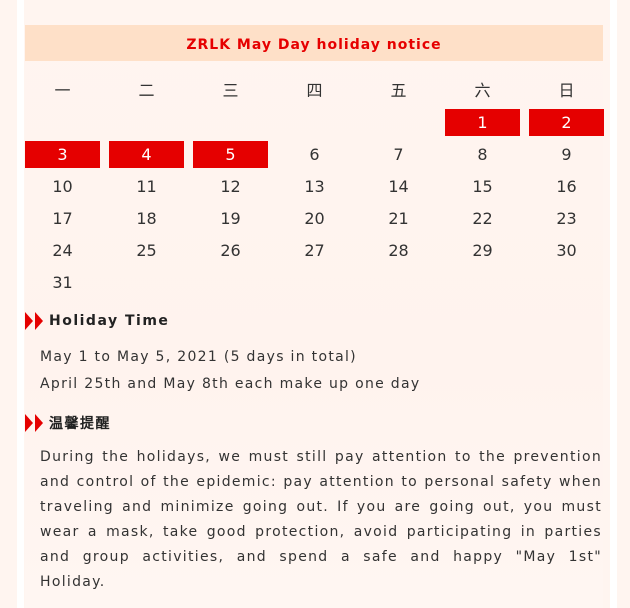 Image resolution: width=630 pixels, height=608 pixels. I want to click on calendar-week: 24 25 26 27 28 29 30, so click(319, 251).